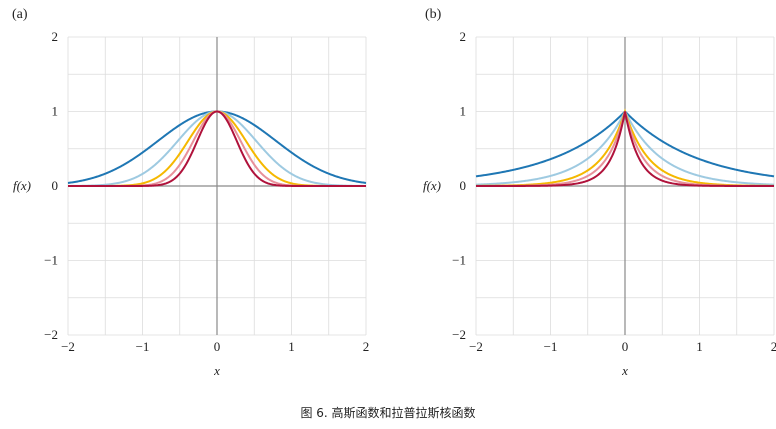 The image size is (776, 429). What do you see at coordinates (388, 413) in the screenshot?
I see `figure-caption: 图 6. 高斯函数和拉普拉斯核函数` at bounding box center [388, 413].